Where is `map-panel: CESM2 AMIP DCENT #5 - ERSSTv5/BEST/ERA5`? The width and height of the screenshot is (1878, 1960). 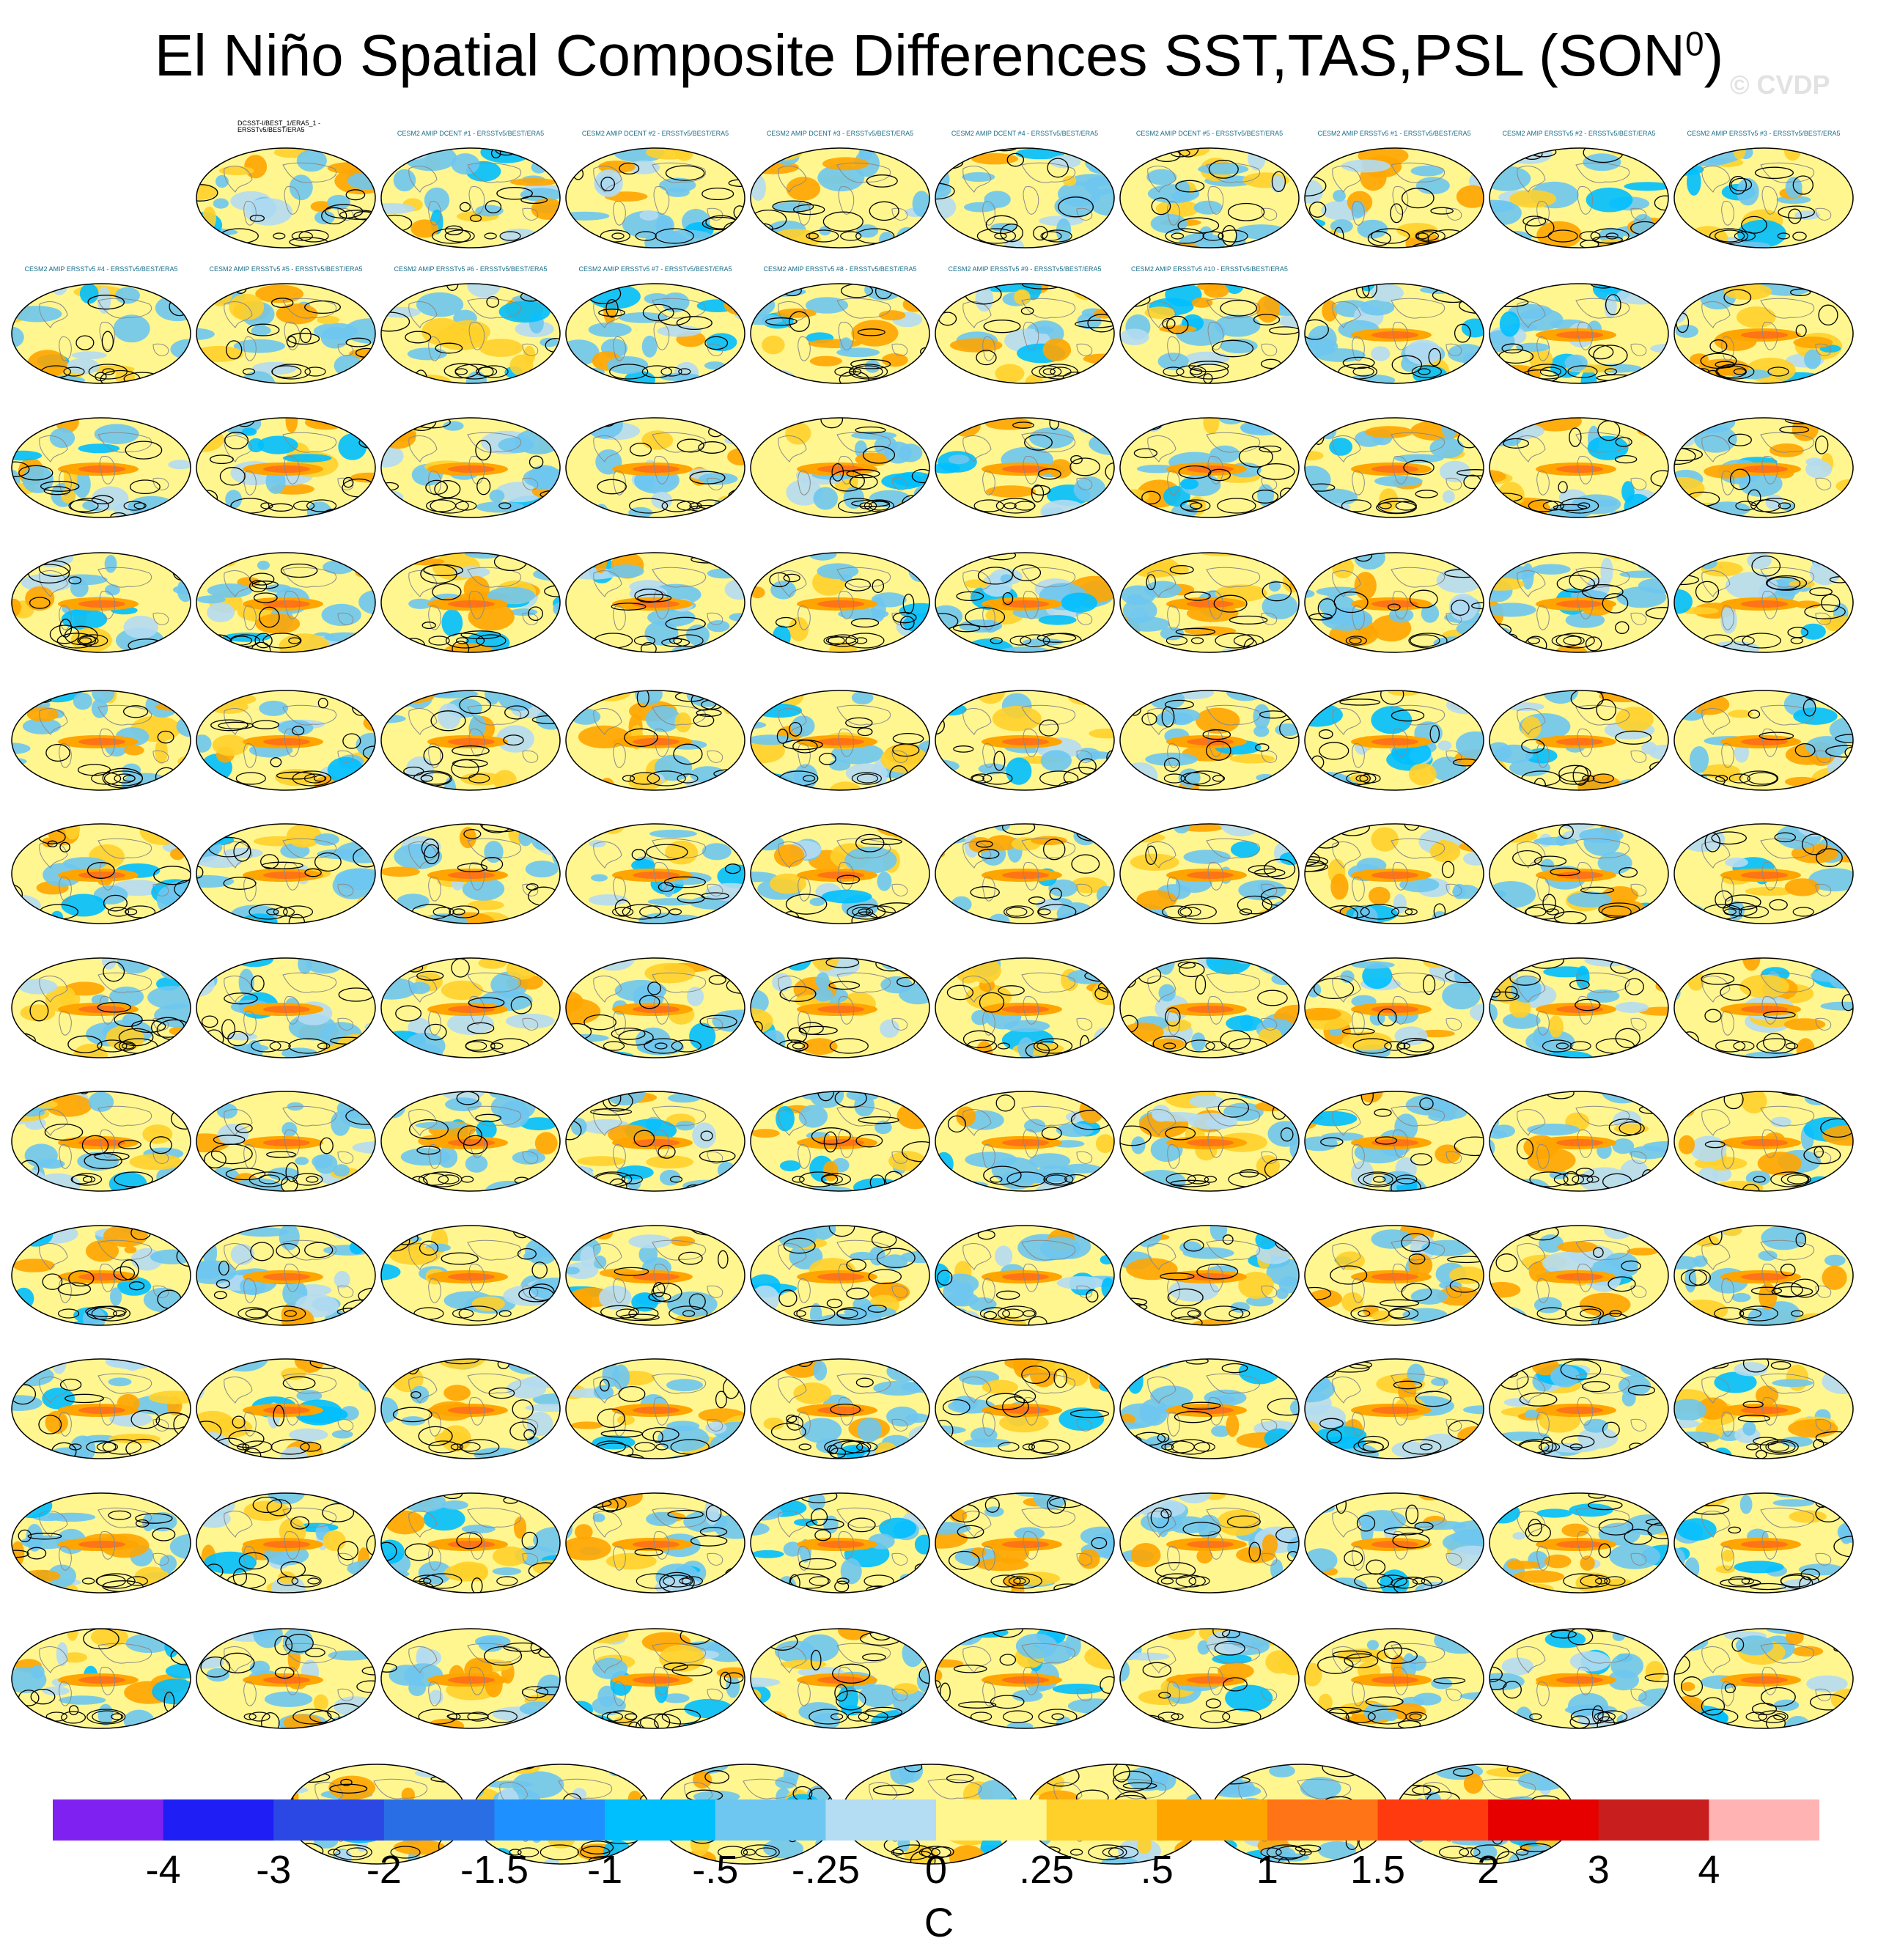 map-panel: CESM2 AMIP DCENT #5 - ERSSTv5/BEST/ERA5 is located at coordinates (1210, 189).